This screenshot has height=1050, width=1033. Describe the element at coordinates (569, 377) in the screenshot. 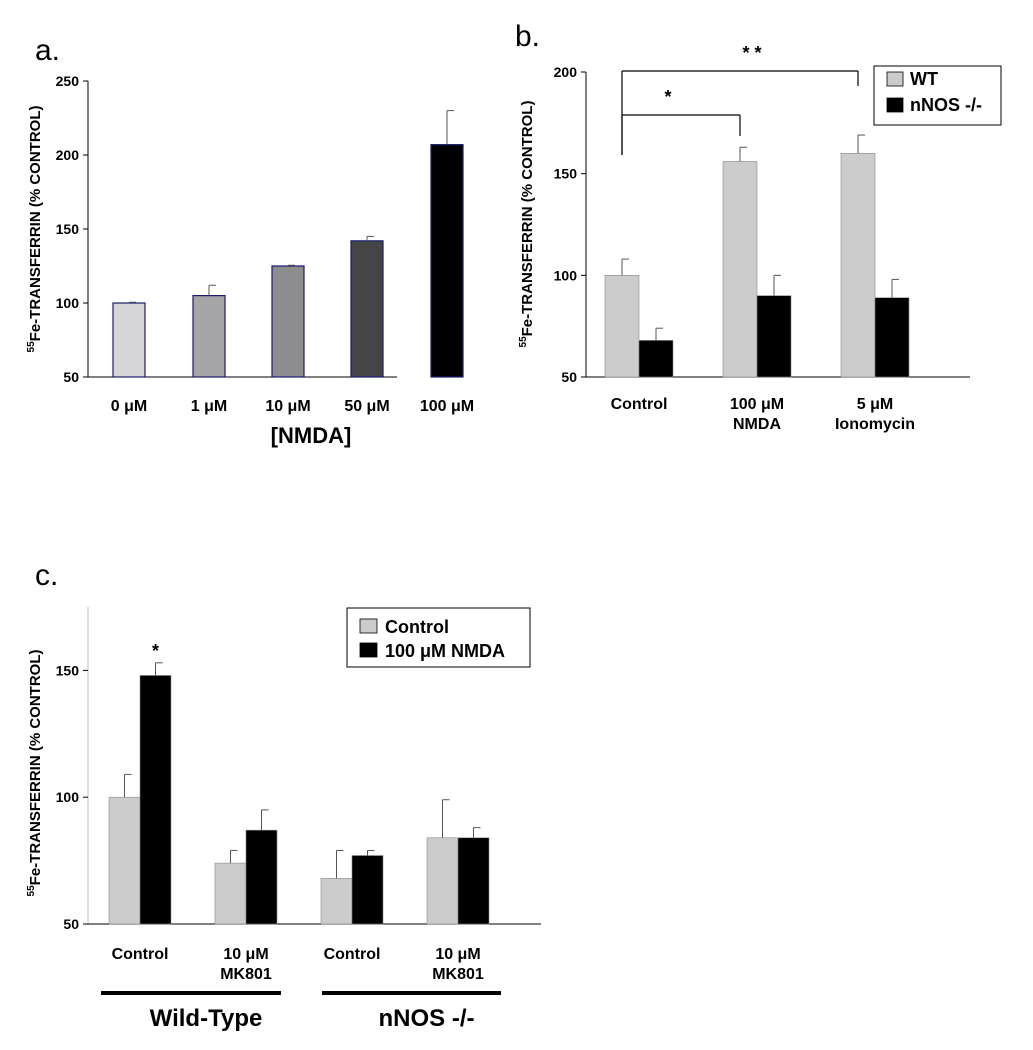

I see `panel-b-y-tick-label: 50` at that location.